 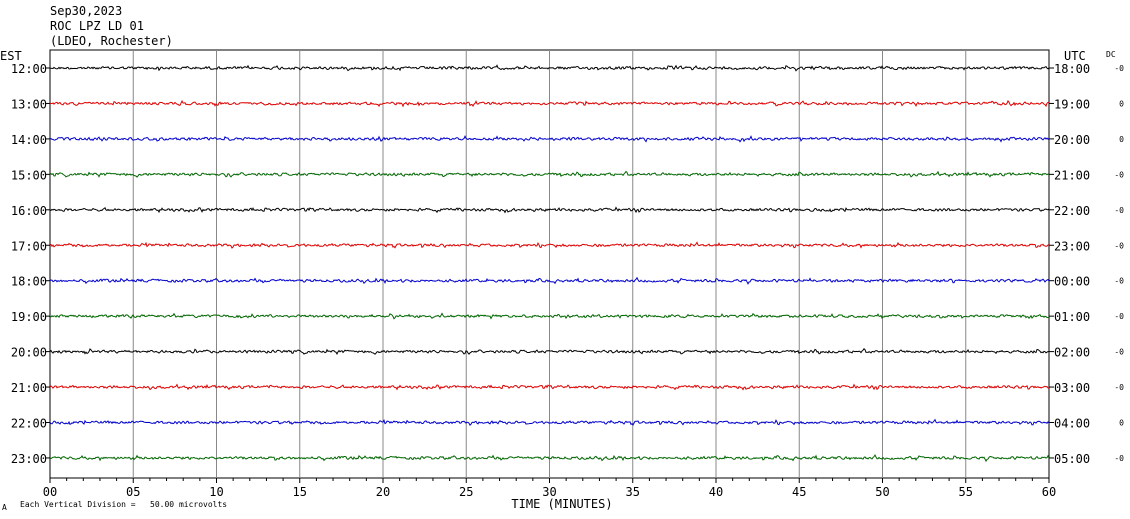 I want to click on trace-label-left: 15:00, so click(x=29, y=175).